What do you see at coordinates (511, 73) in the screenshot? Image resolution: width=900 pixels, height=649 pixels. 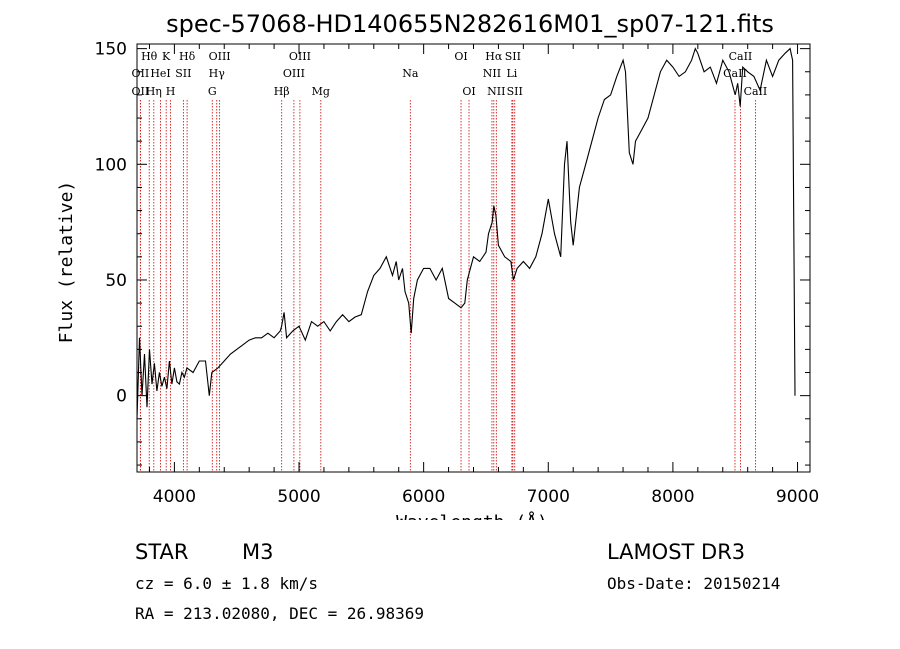 I see `emission-line-label: Li` at bounding box center [511, 73].